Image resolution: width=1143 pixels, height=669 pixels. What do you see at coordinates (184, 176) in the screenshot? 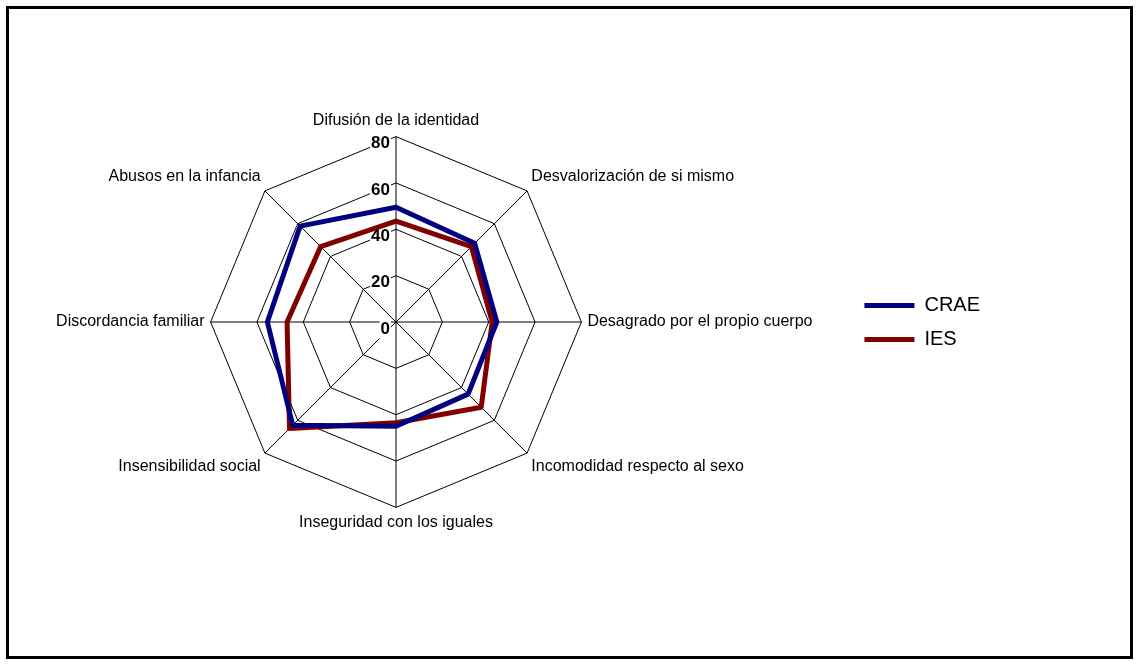
I see `spoke-label: Abusos en la infancia` at bounding box center [184, 176].